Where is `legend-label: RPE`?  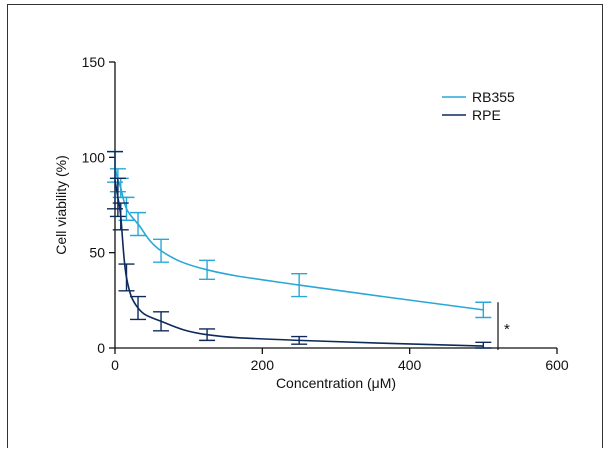 legend-label: RPE is located at coordinates (486, 115).